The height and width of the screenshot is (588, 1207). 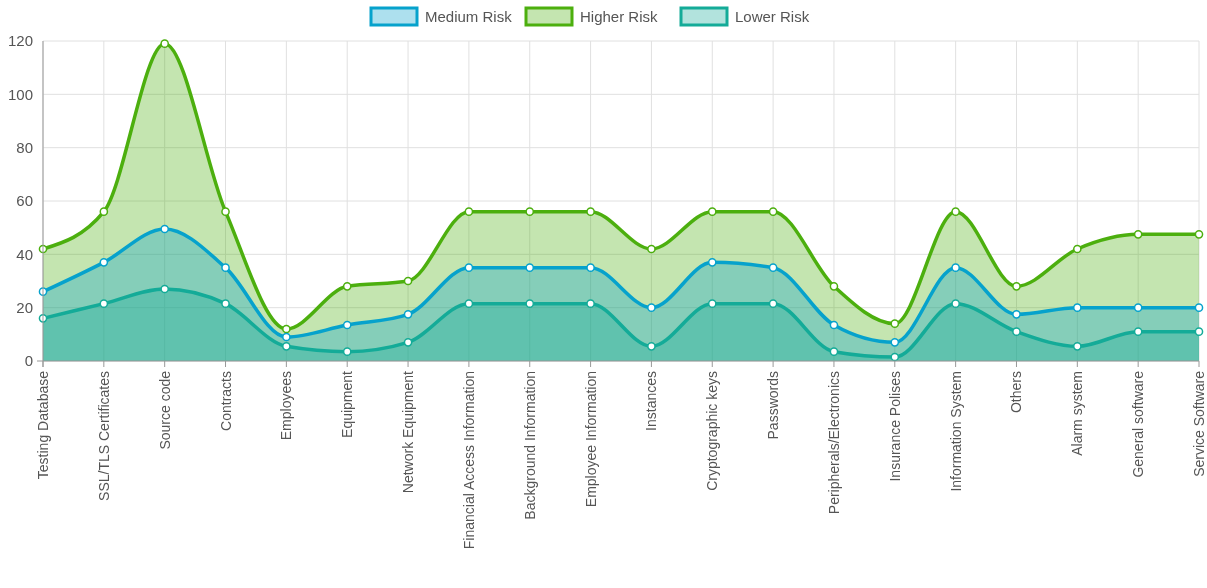 What do you see at coordinates (347, 404) in the screenshot?
I see `x-tick-label: Equipment` at bounding box center [347, 404].